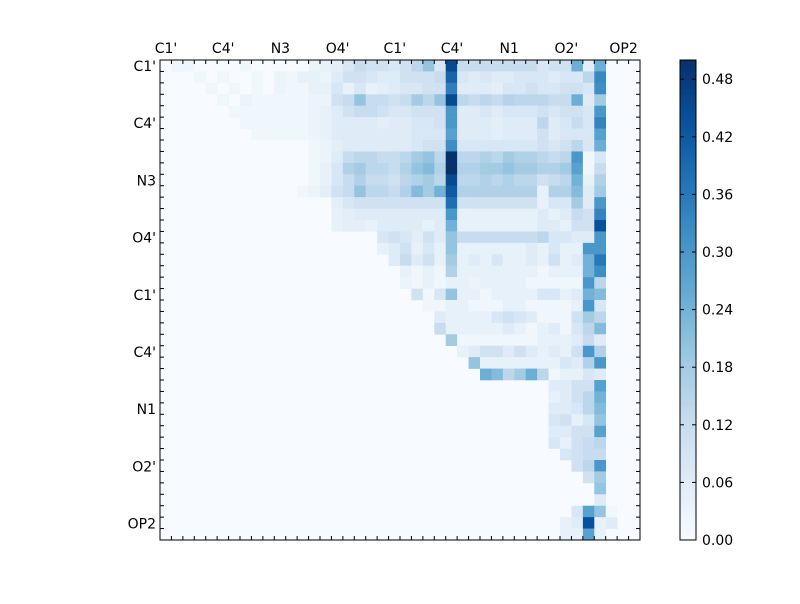  Describe the element at coordinates (146, 181) in the screenshot. I see `y-tick-label: N3` at that location.